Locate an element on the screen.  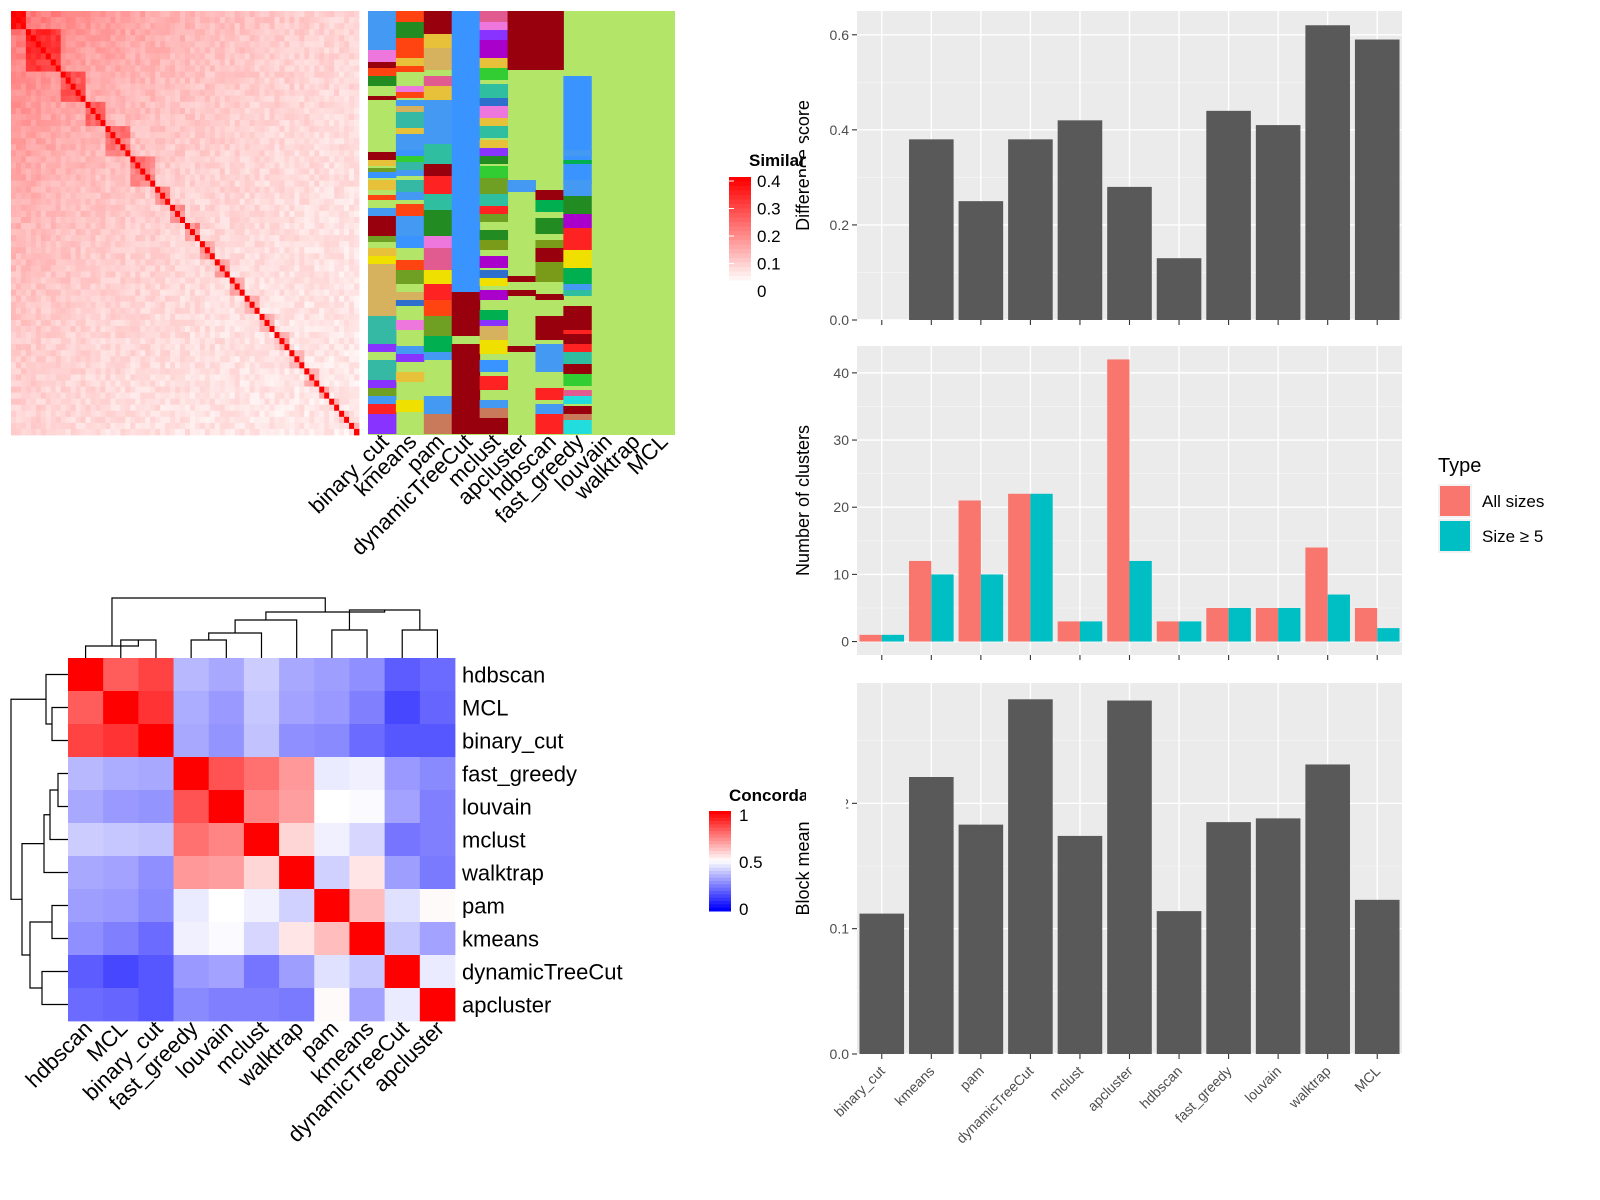
similarity-legend-tick-label: 0.4 is located at coordinates (769, 181).